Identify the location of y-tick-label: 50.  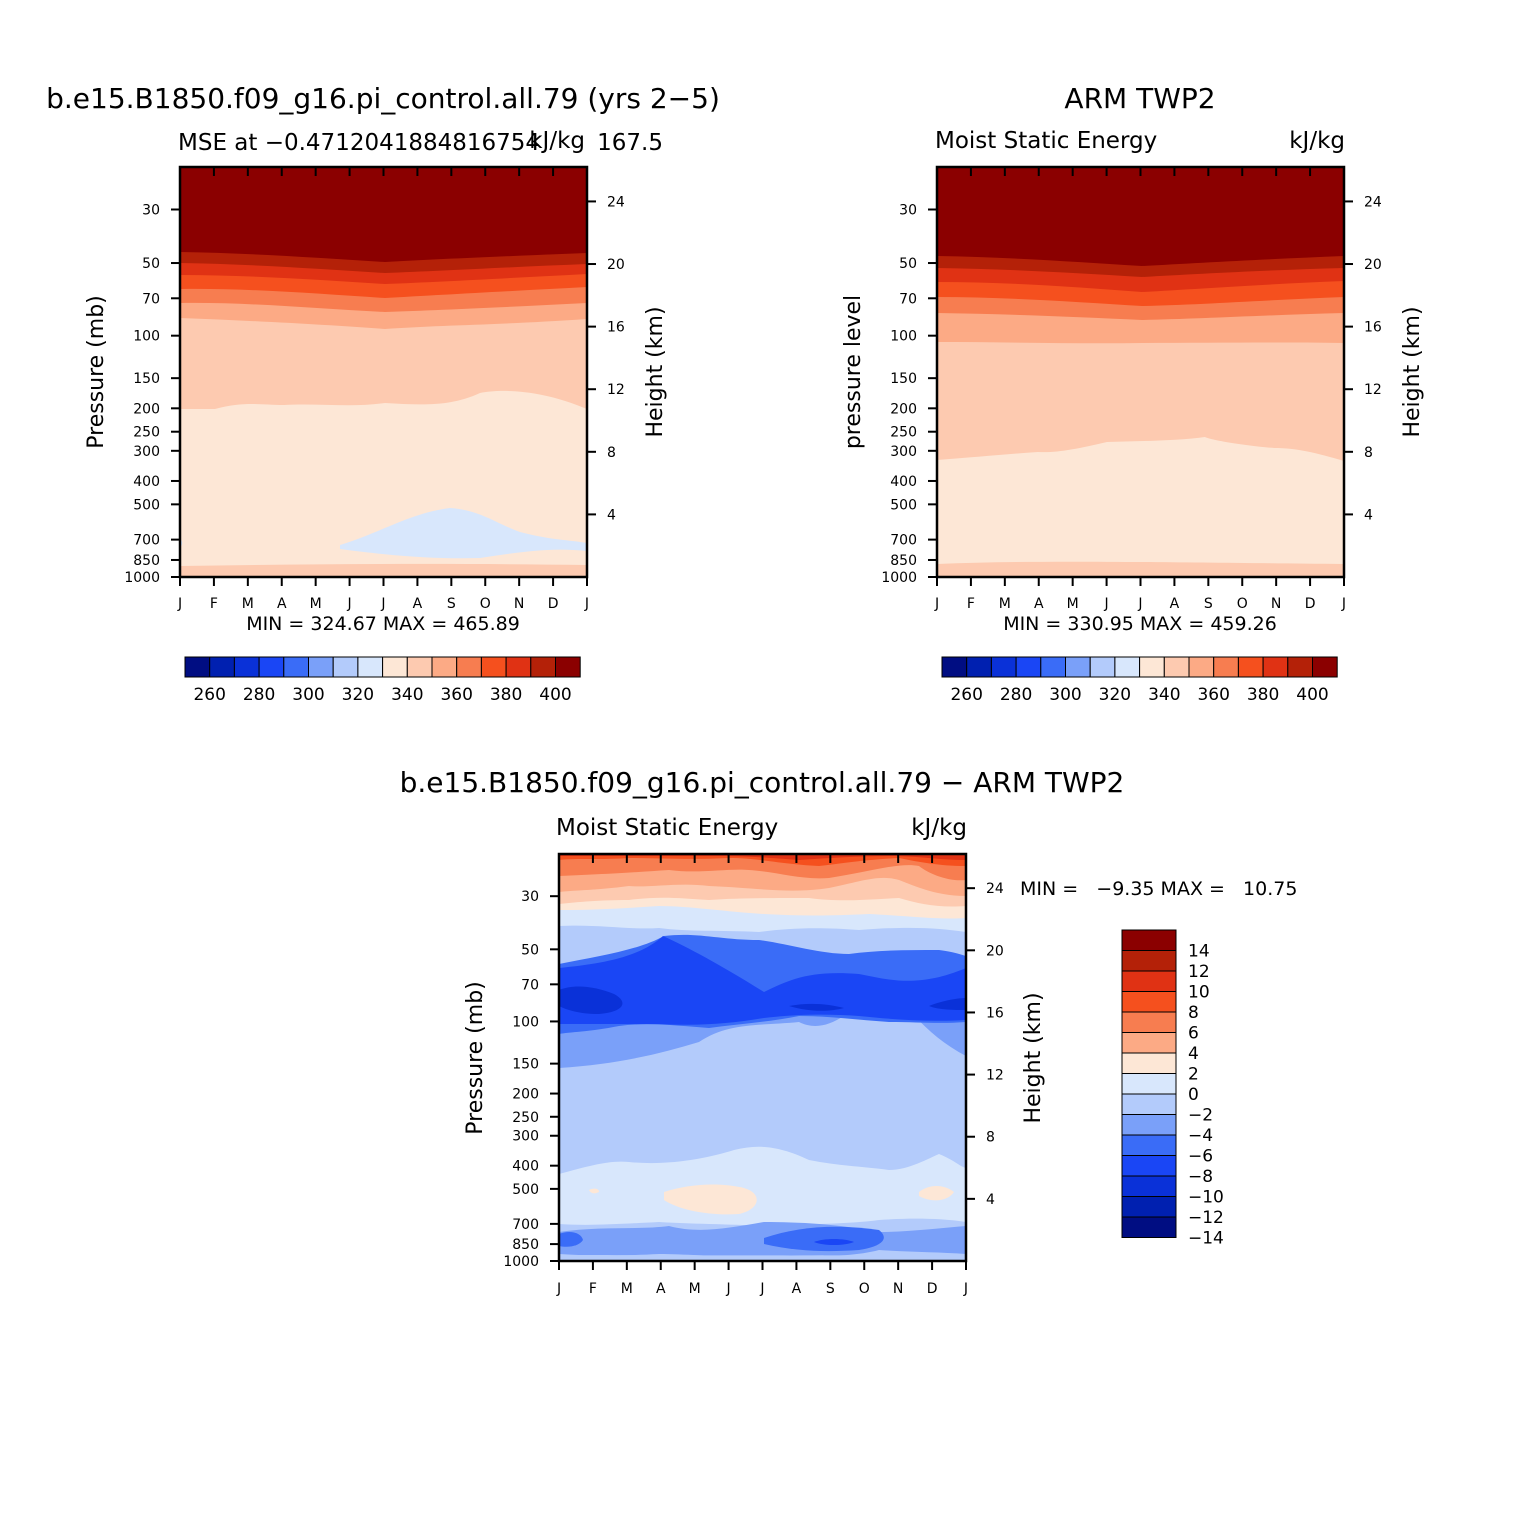
(908, 264).